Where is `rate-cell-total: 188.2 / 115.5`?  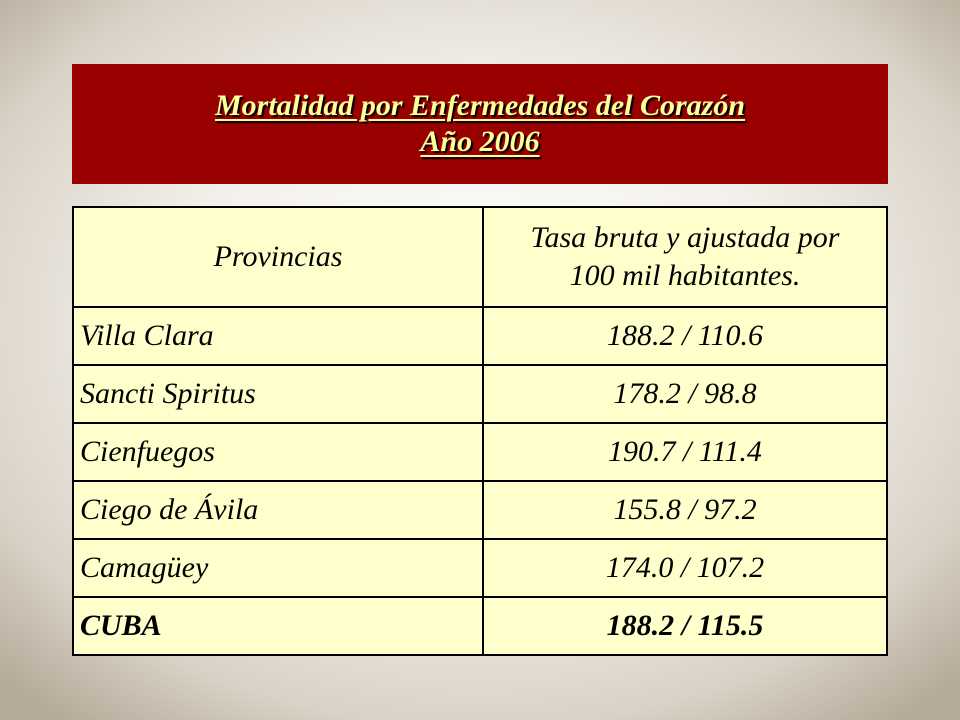 rate-cell-total: 188.2 / 115.5 is located at coordinates (685, 626).